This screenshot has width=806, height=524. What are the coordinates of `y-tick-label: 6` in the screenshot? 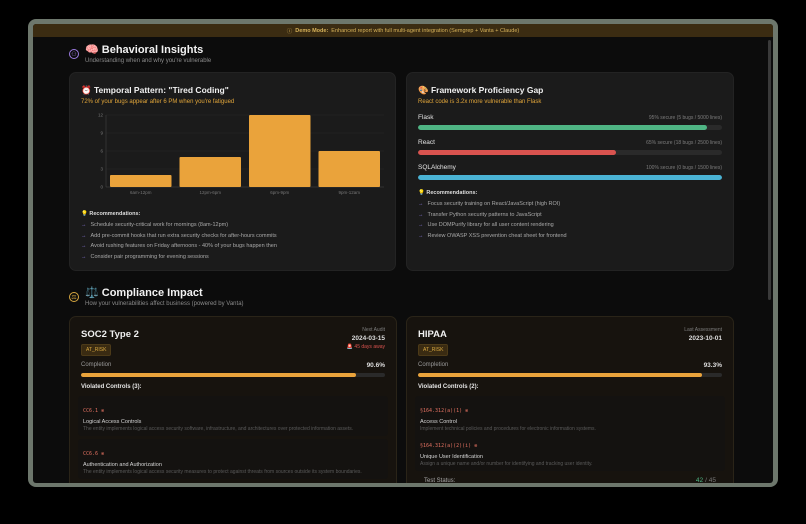 It's located at (101, 151).